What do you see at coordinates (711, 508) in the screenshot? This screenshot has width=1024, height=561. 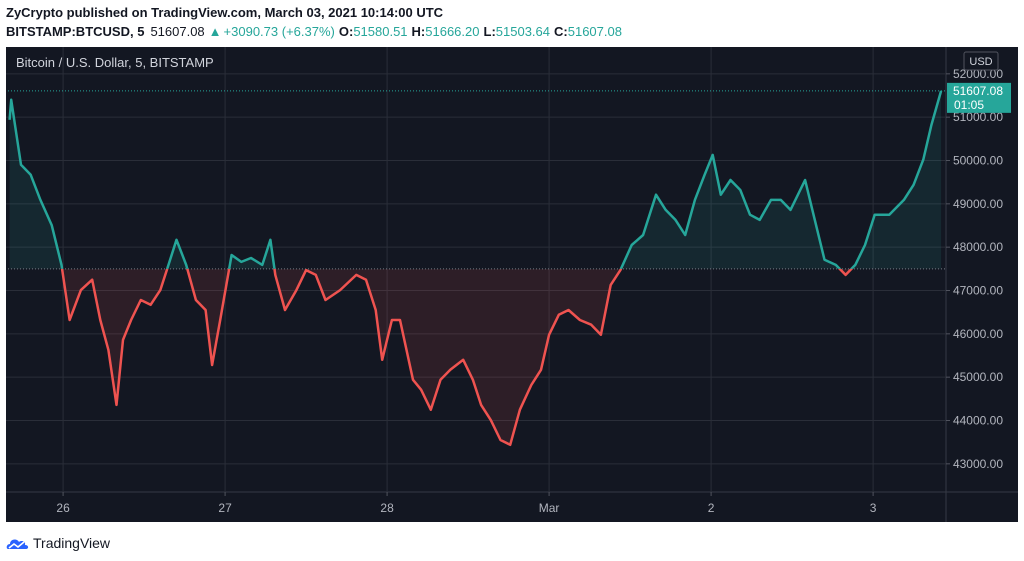 I see `x-tick-label: 2` at bounding box center [711, 508].